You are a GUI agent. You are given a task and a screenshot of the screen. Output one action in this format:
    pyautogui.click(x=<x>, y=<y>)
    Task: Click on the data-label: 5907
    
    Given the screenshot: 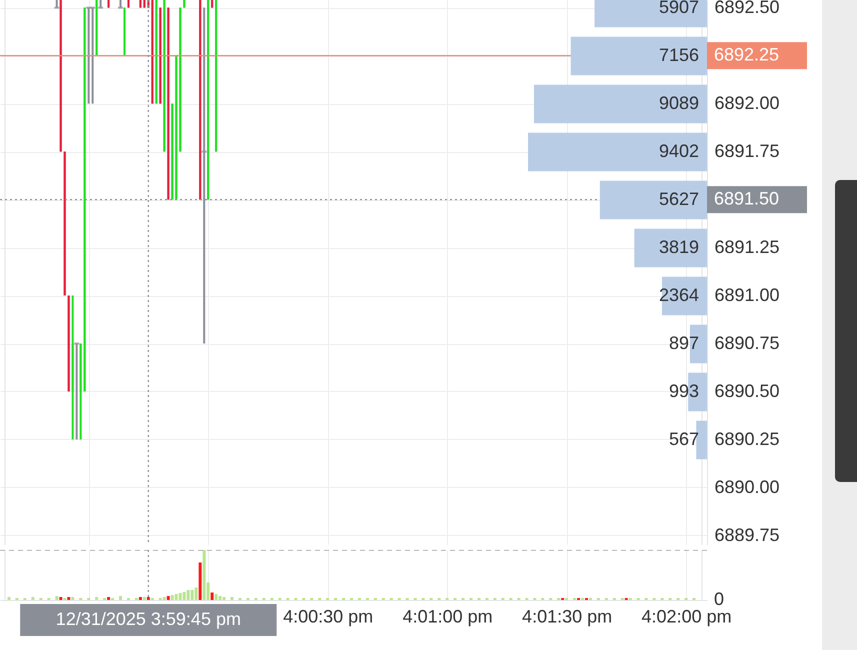 What is the action you would take?
    pyautogui.click(x=678, y=8)
    